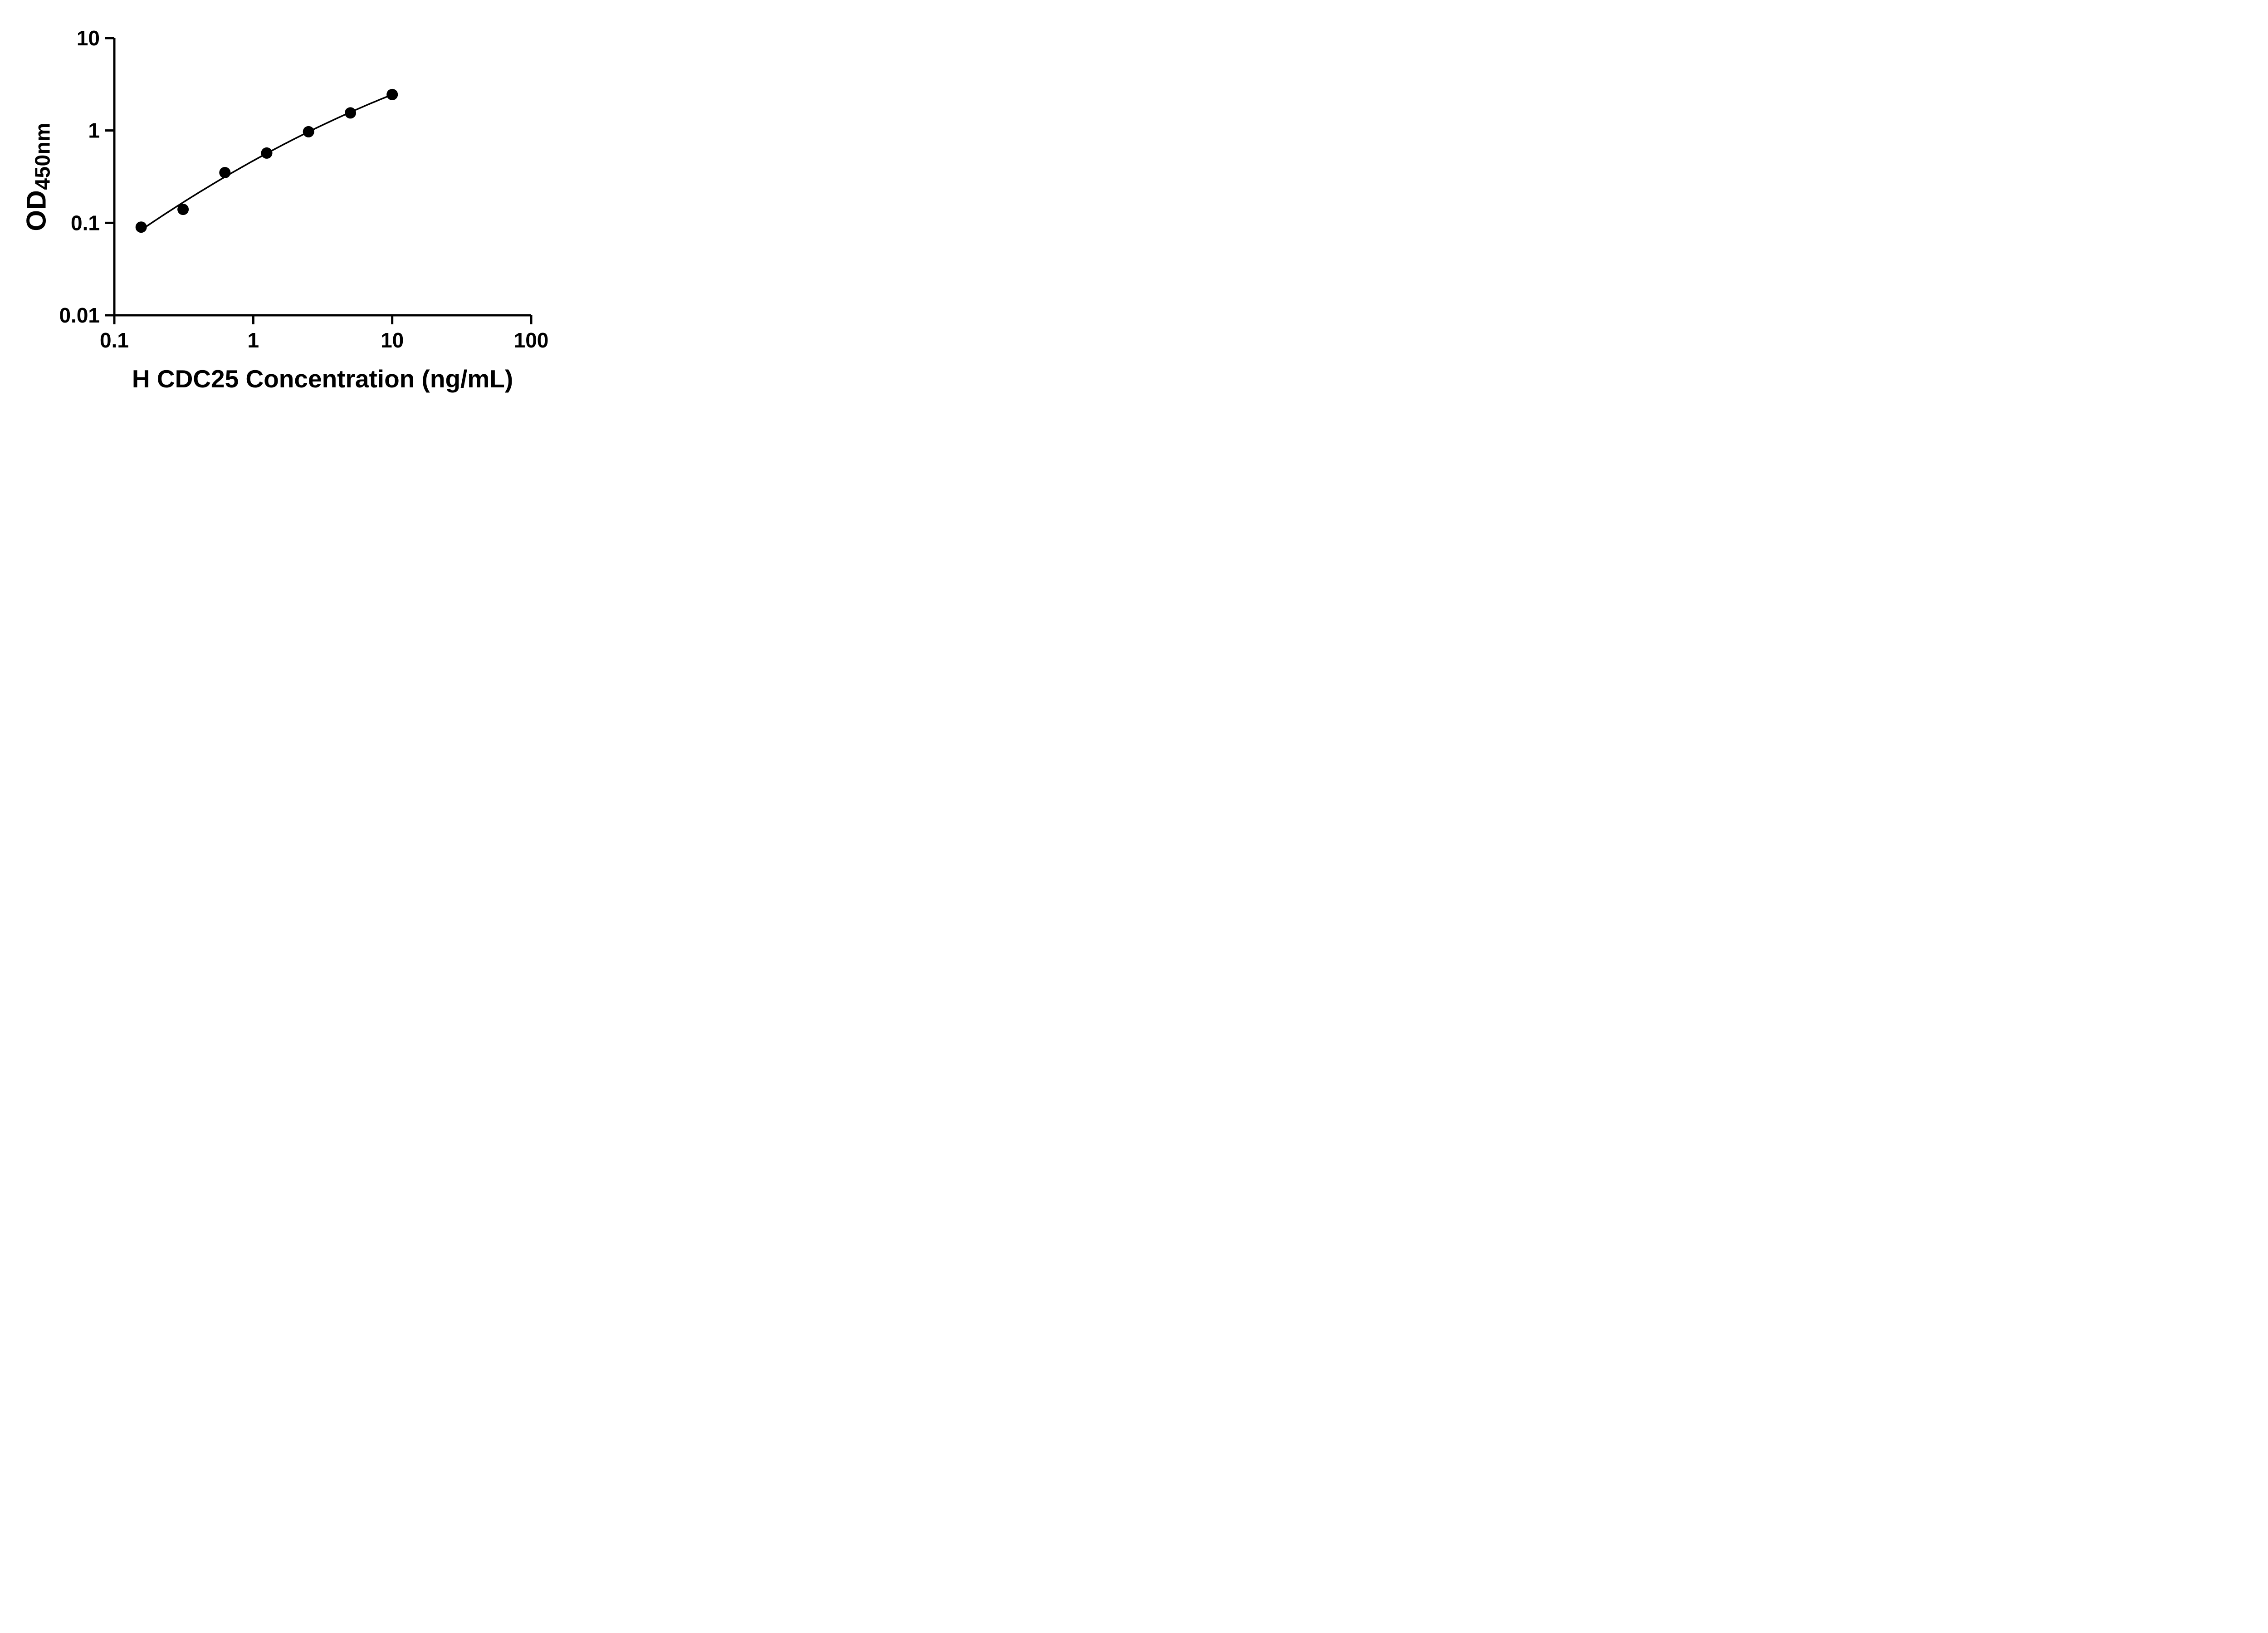 The width and height of the screenshot is (2268, 1633). Describe the element at coordinates (80, 315) in the screenshot. I see `y-tick-label: 0.01` at that location.